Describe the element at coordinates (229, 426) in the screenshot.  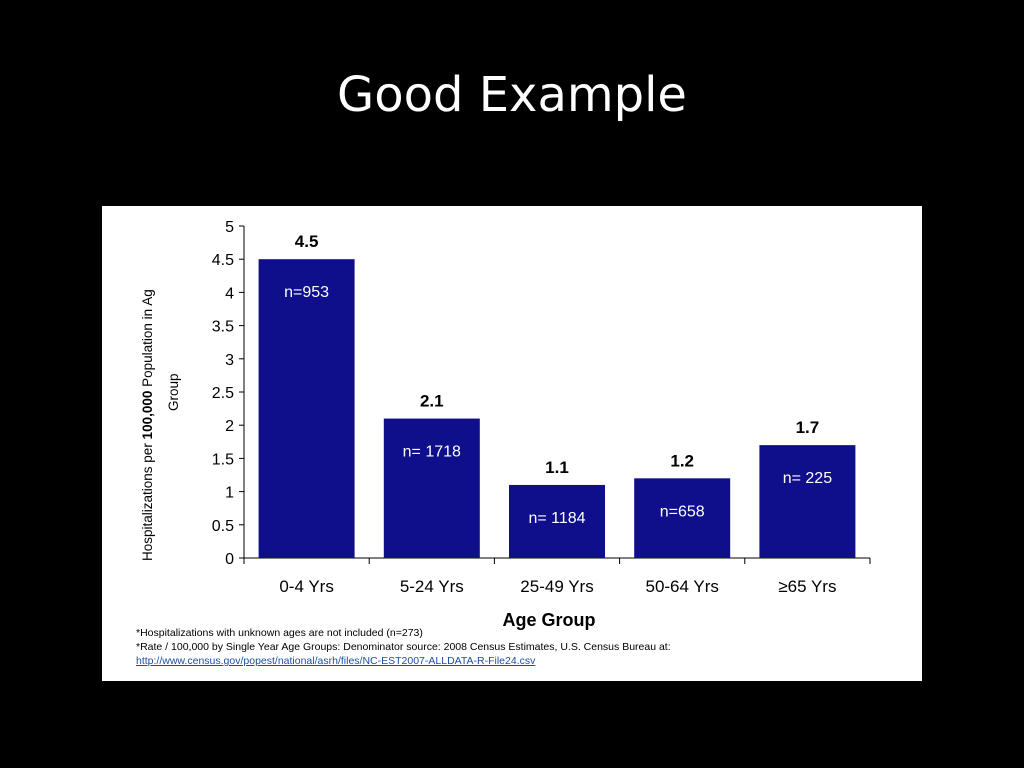
I see `y-tick-label: 2` at that location.